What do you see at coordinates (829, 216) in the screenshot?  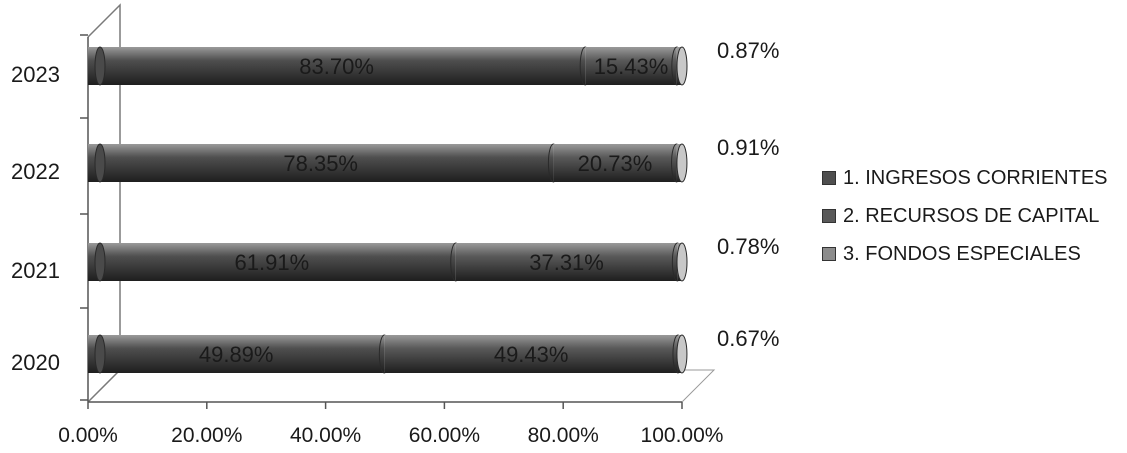 I see `legend-swatch-recursos-de-capital` at bounding box center [829, 216].